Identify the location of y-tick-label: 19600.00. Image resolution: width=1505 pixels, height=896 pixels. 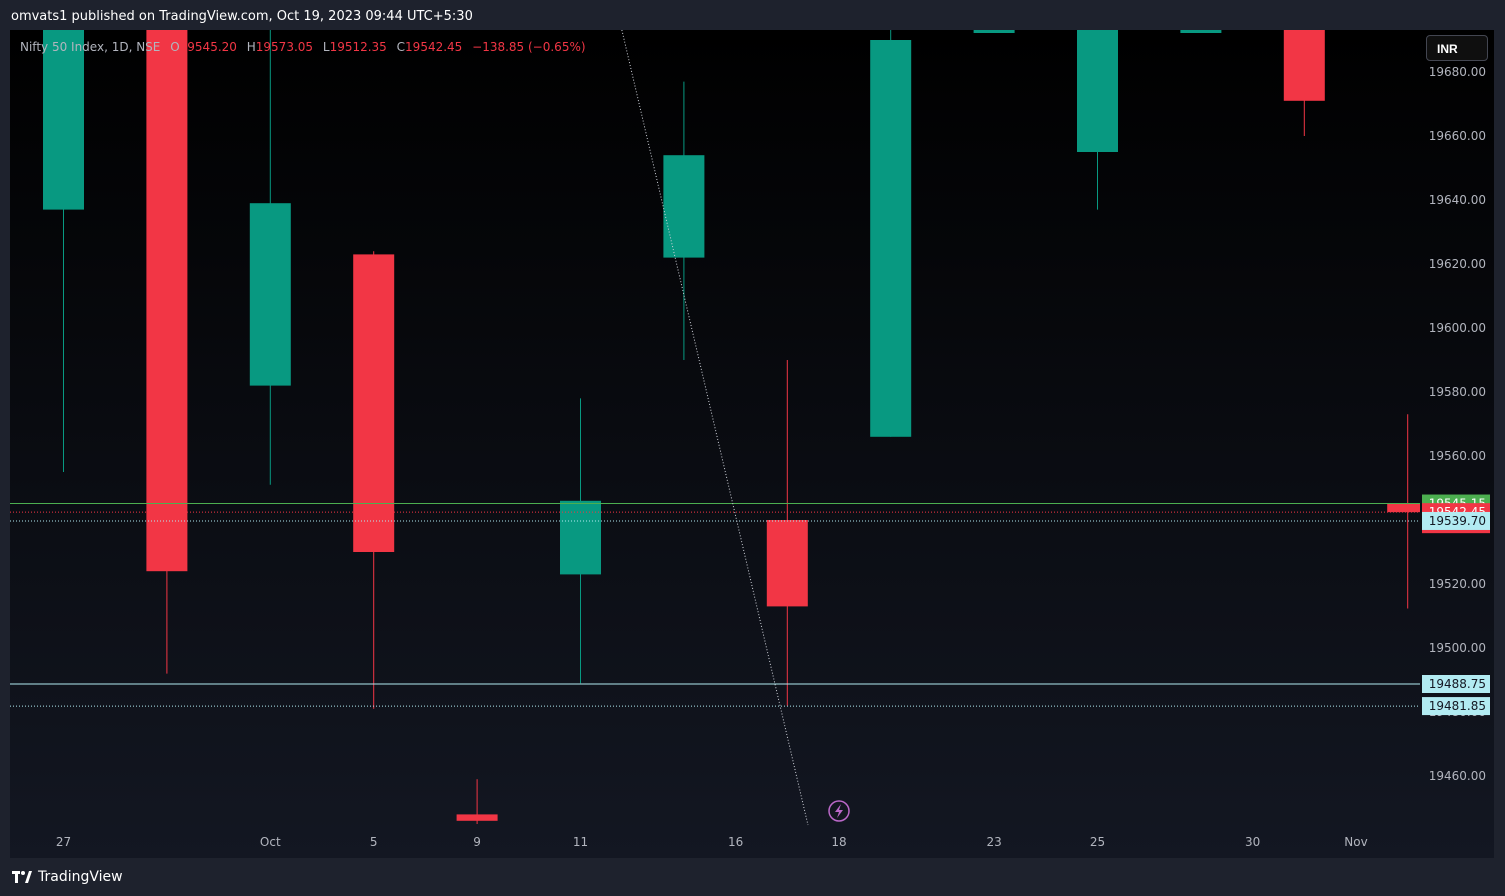
(1457, 328).